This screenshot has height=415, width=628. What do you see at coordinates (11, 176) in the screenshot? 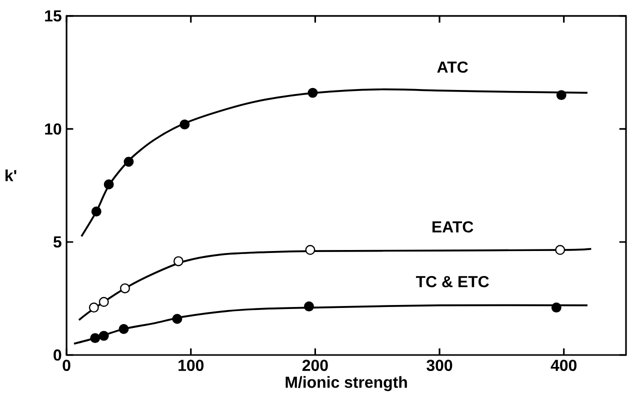
I see `y-axis-title: k'` at bounding box center [11, 176].